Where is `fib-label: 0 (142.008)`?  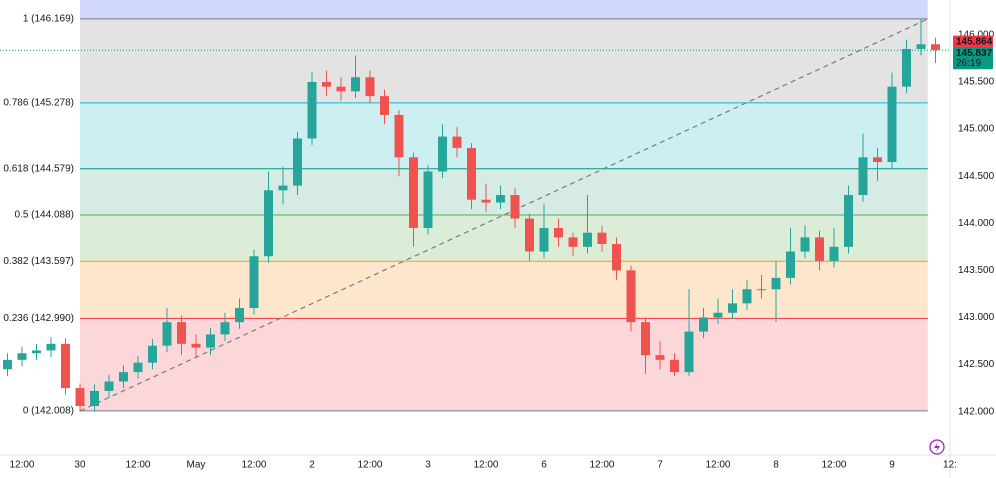 fib-label: 0 (142.008) is located at coordinates (48, 411).